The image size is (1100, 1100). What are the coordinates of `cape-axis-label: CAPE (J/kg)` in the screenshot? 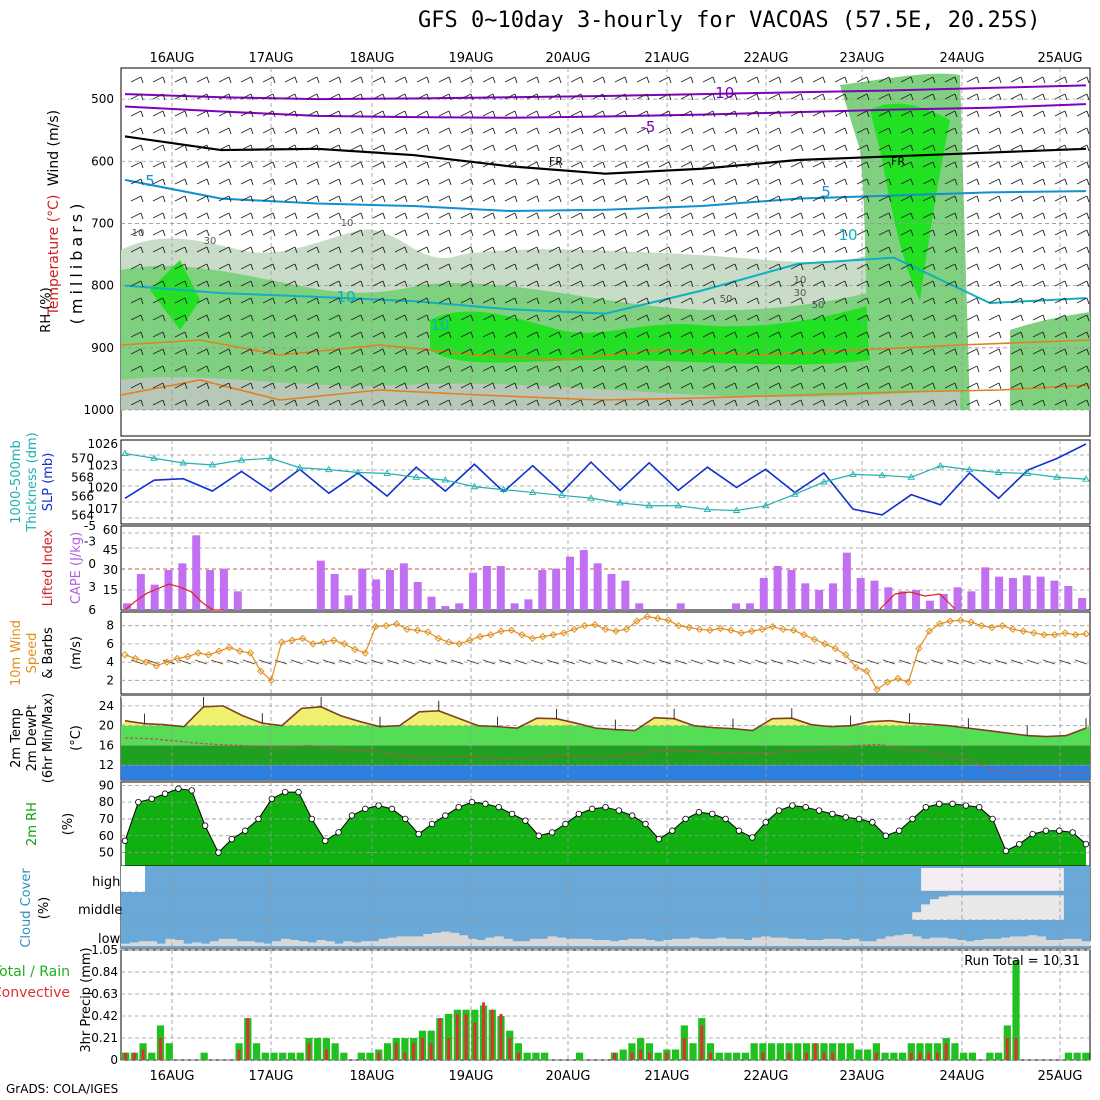 It's located at (76, 568).